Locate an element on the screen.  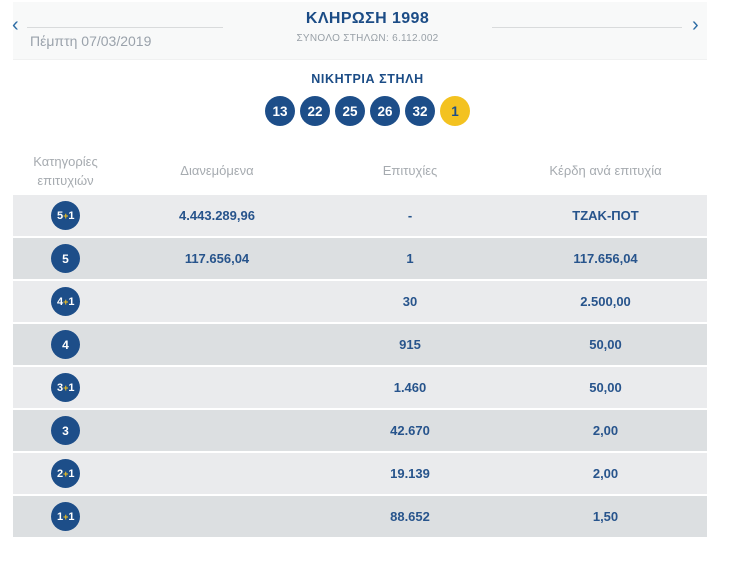
category-cell: 3 +1 is located at coordinates (65, 387).